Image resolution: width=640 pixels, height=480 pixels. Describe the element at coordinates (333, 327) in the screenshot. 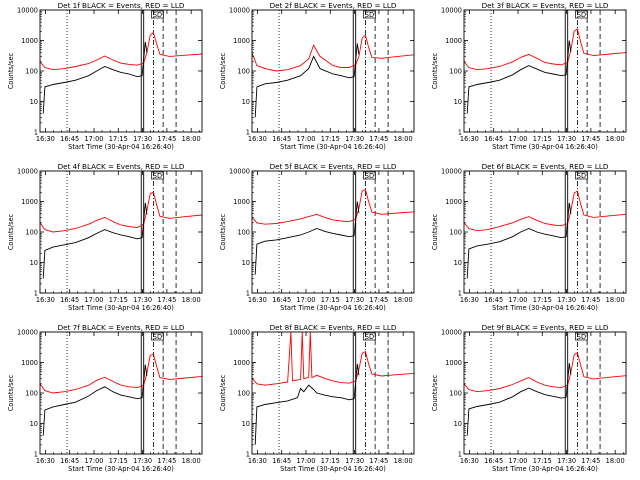

I see `panel-title: Det 8f BLACK = Events, RED = LLD` at that location.